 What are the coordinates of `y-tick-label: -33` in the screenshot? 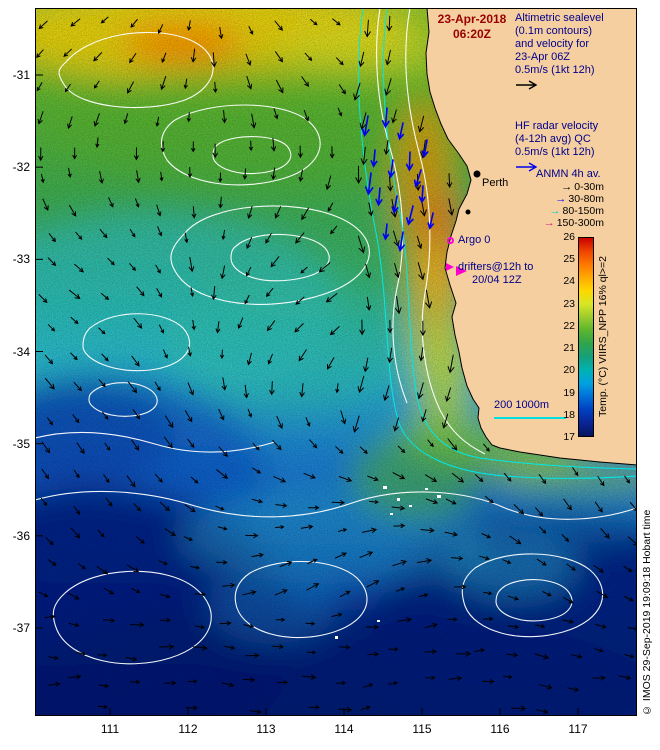 It's located at (21, 259).